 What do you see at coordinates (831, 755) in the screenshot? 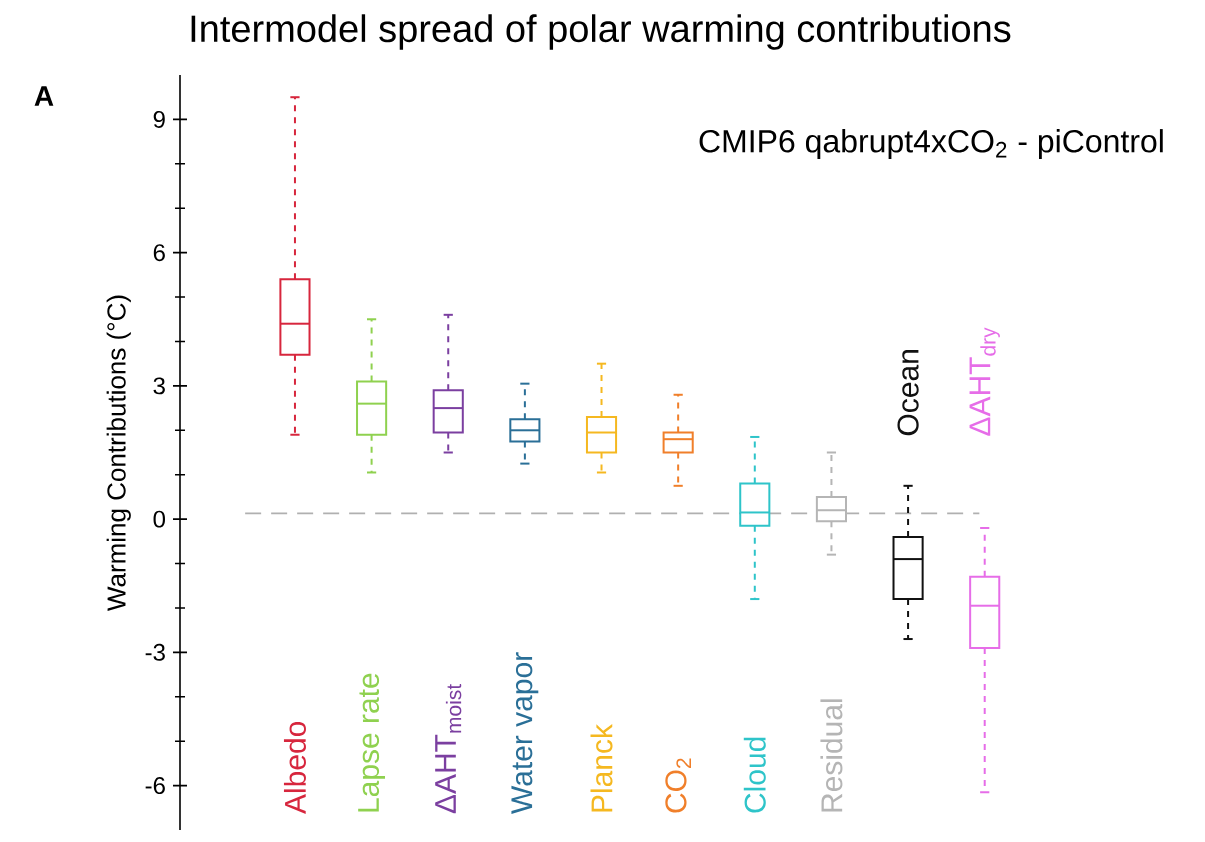
I see `x-tick-label: Residual` at bounding box center [831, 755].